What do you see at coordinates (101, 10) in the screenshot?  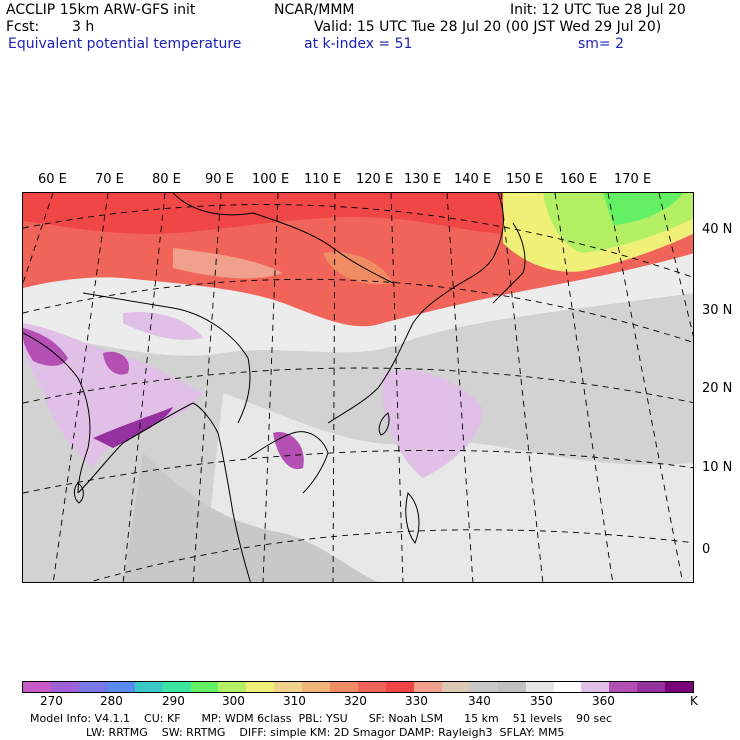 I see `model-title: ACCLIP 15km ARW-GFS init` at bounding box center [101, 10].